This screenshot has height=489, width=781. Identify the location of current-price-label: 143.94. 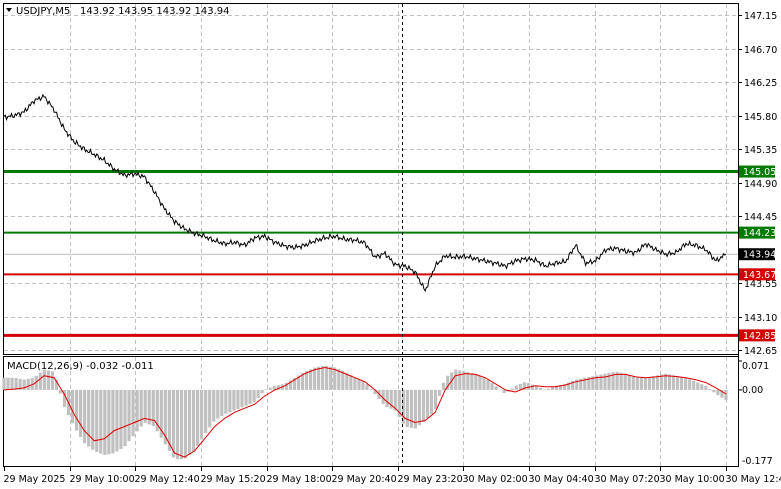
(759, 255).